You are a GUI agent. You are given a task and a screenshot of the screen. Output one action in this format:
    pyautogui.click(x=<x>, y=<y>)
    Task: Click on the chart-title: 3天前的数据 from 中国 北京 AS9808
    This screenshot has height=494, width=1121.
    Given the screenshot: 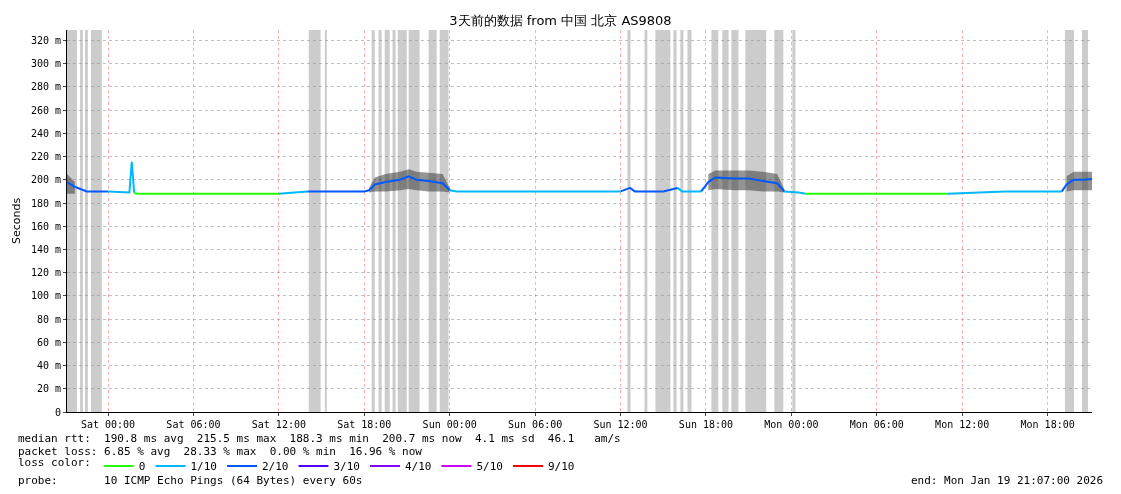 What is the action you would take?
    pyautogui.click(x=560, y=20)
    